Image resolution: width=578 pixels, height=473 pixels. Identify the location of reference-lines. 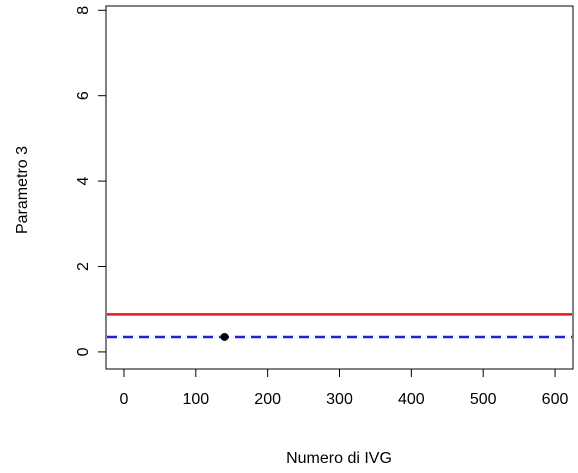
(339, 326).